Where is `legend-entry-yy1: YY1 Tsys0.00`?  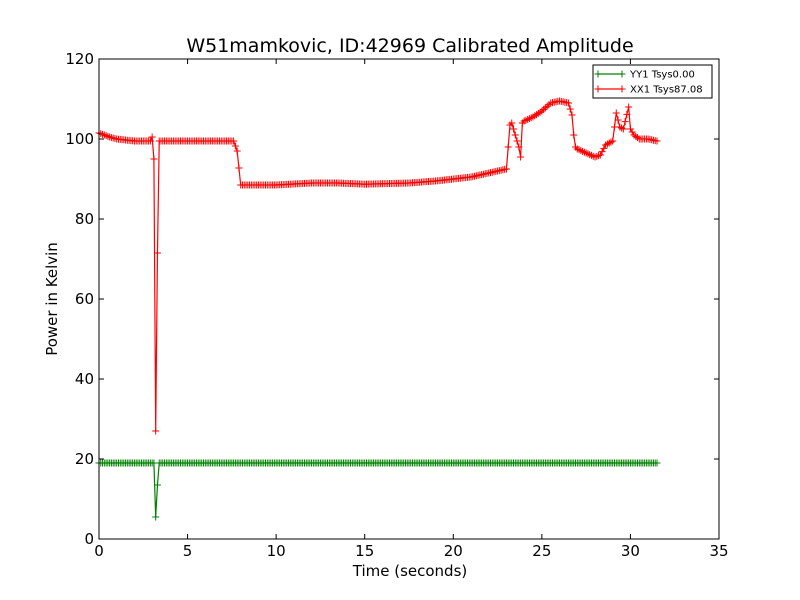 legend-entry-yy1: YY1 Tsys0.00 is located at coordinates (662, 75).